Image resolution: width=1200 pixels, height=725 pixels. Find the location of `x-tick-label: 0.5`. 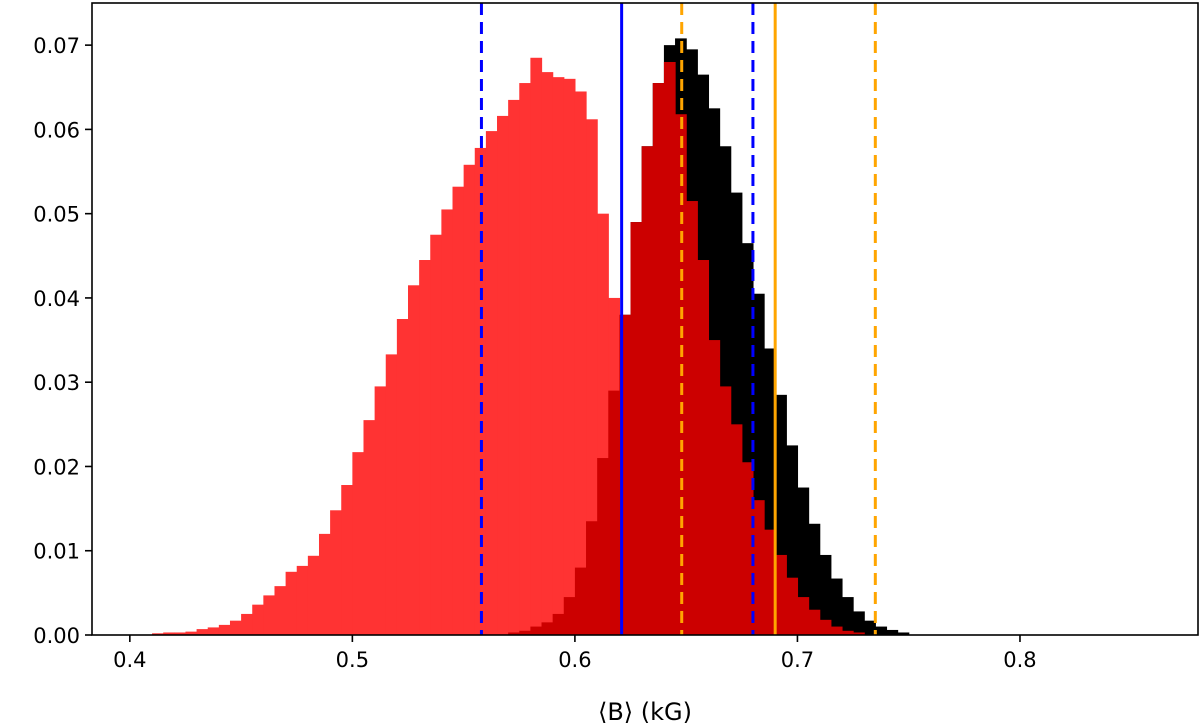

x-tick-label: 0.5 is located at coordinates (352, 660).